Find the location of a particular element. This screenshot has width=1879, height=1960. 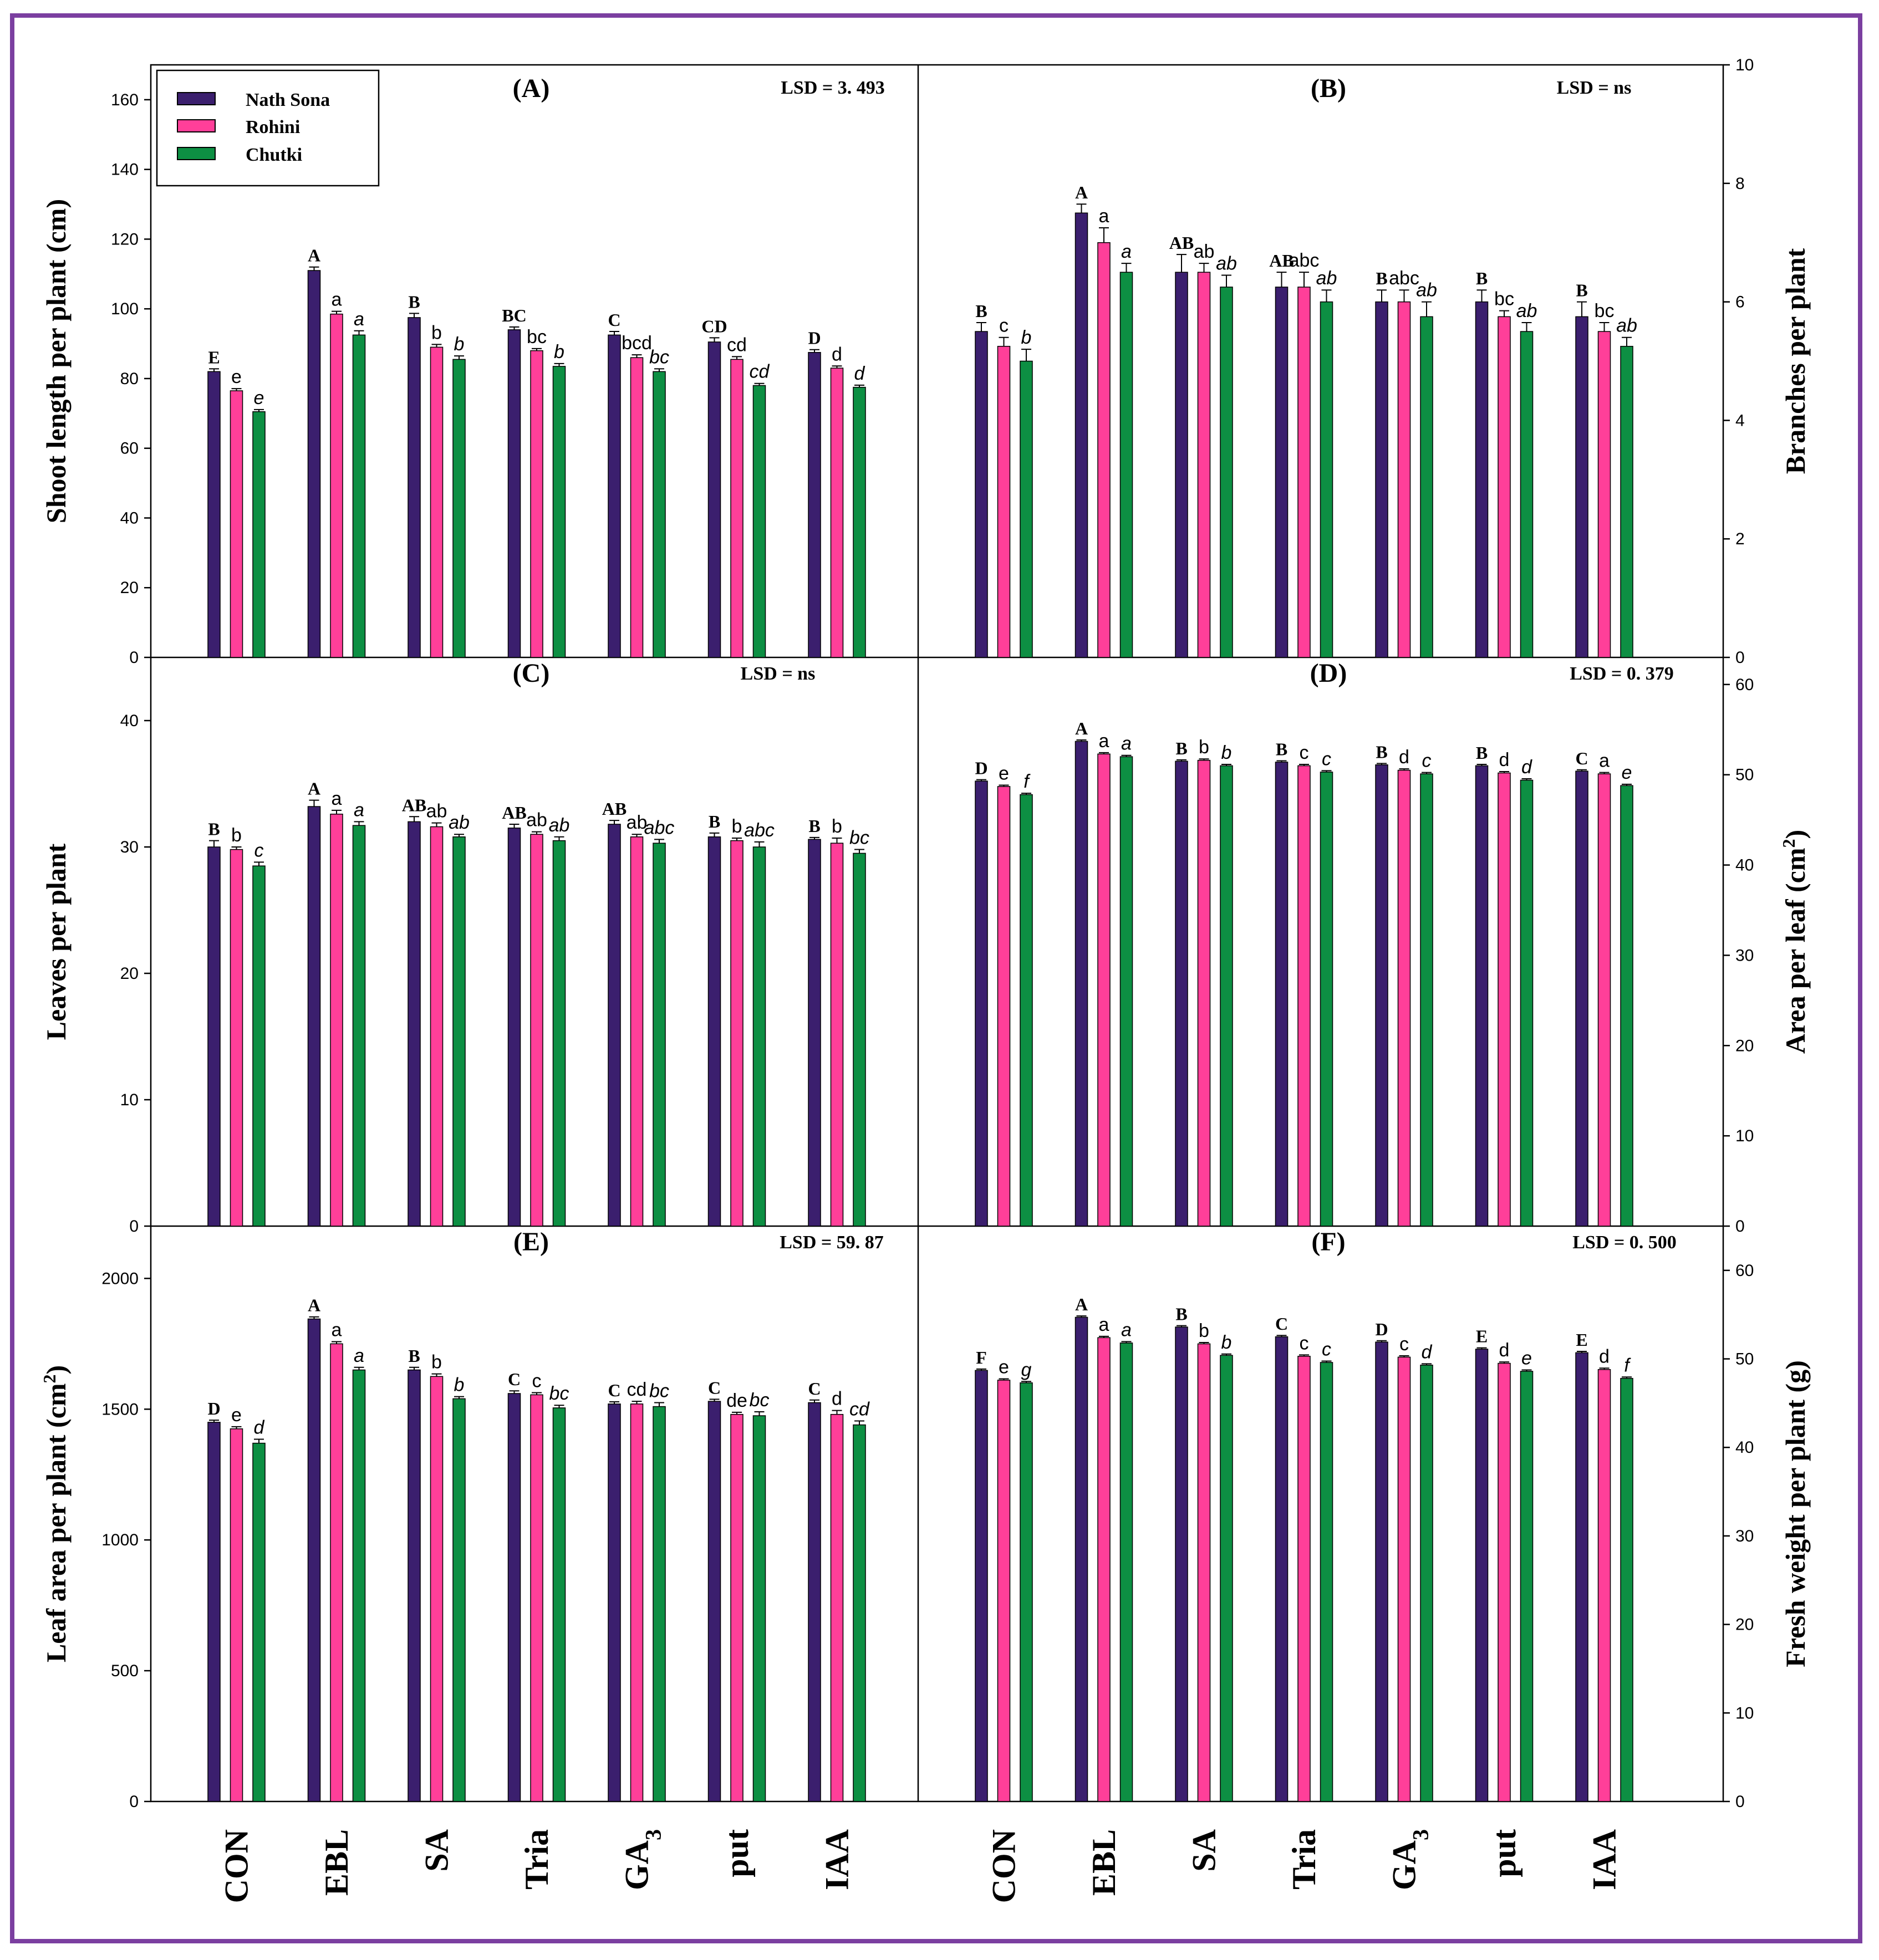

panel-f-bar-con-chutki is located at coordinates (1026, 1592).